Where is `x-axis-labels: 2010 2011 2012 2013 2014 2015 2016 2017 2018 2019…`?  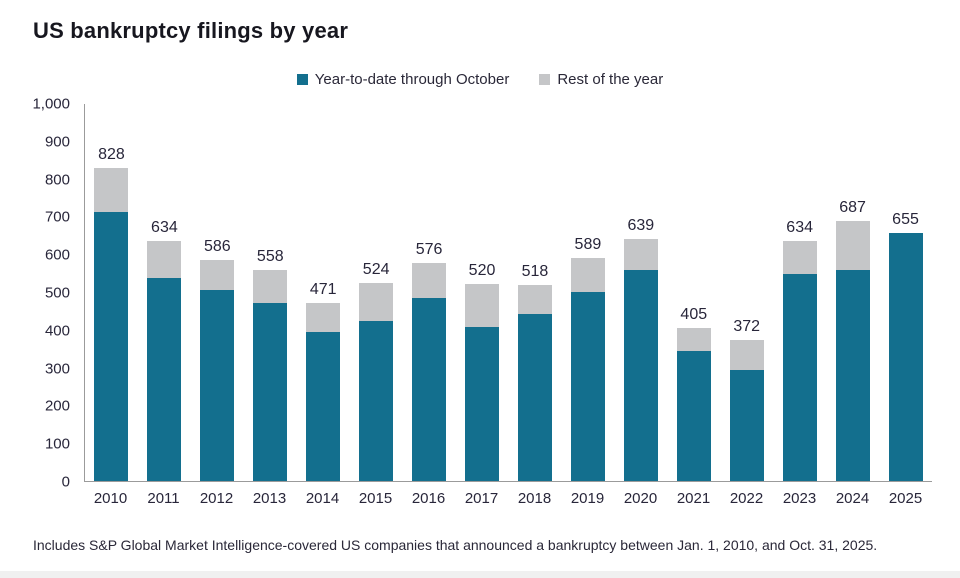
x-axis-labels: 2010 2011 2012 2013 2014 2015 2016 2017 2018 2019… is located at coordinates (508, 498).